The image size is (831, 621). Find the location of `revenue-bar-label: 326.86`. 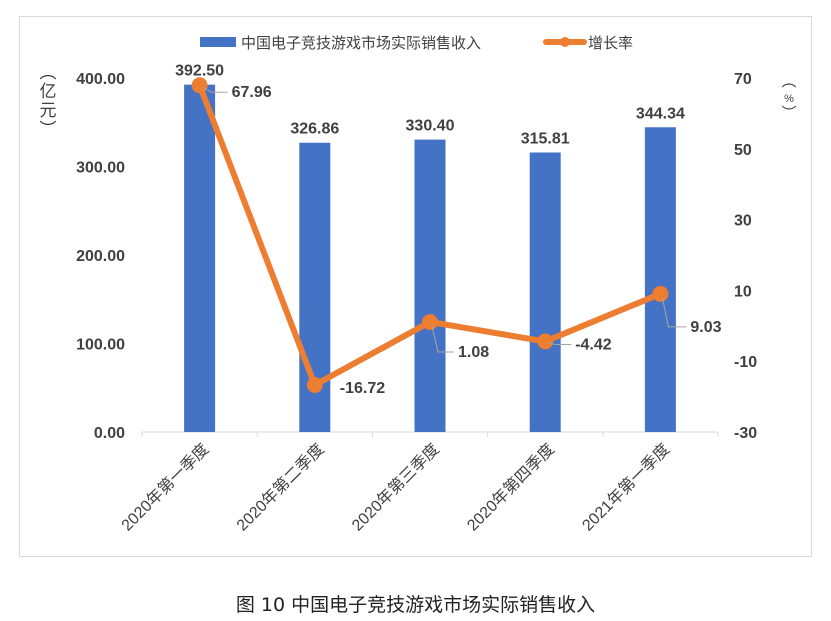

revenue-bar-label: 326.86 is located at coordinates (314, 129).